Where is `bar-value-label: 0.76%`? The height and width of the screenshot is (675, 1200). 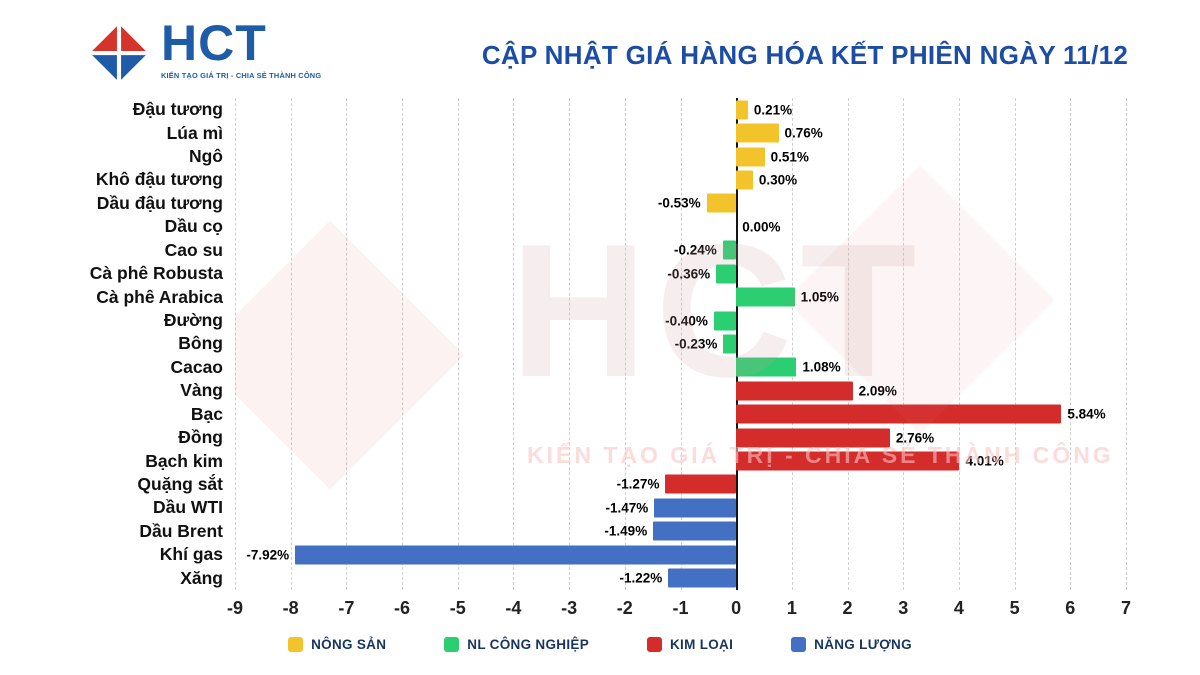 bar-value-label: 0.76% is located at coordinates (803, 133).